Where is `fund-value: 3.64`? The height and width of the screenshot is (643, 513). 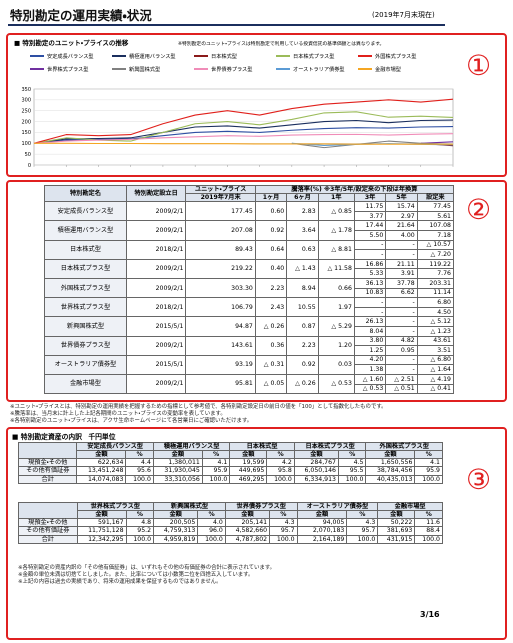 fund-value: 3.64 is located at coordinates (302, 230).